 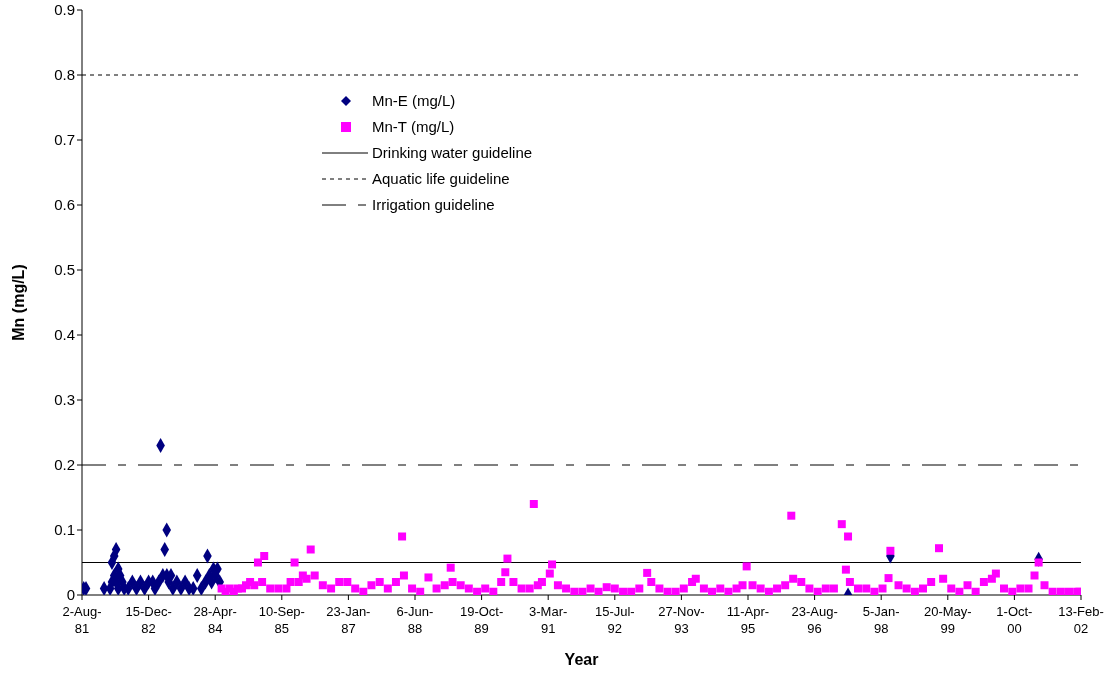 I want to click on y-tick-label: 0, so click(x=70, y=595).